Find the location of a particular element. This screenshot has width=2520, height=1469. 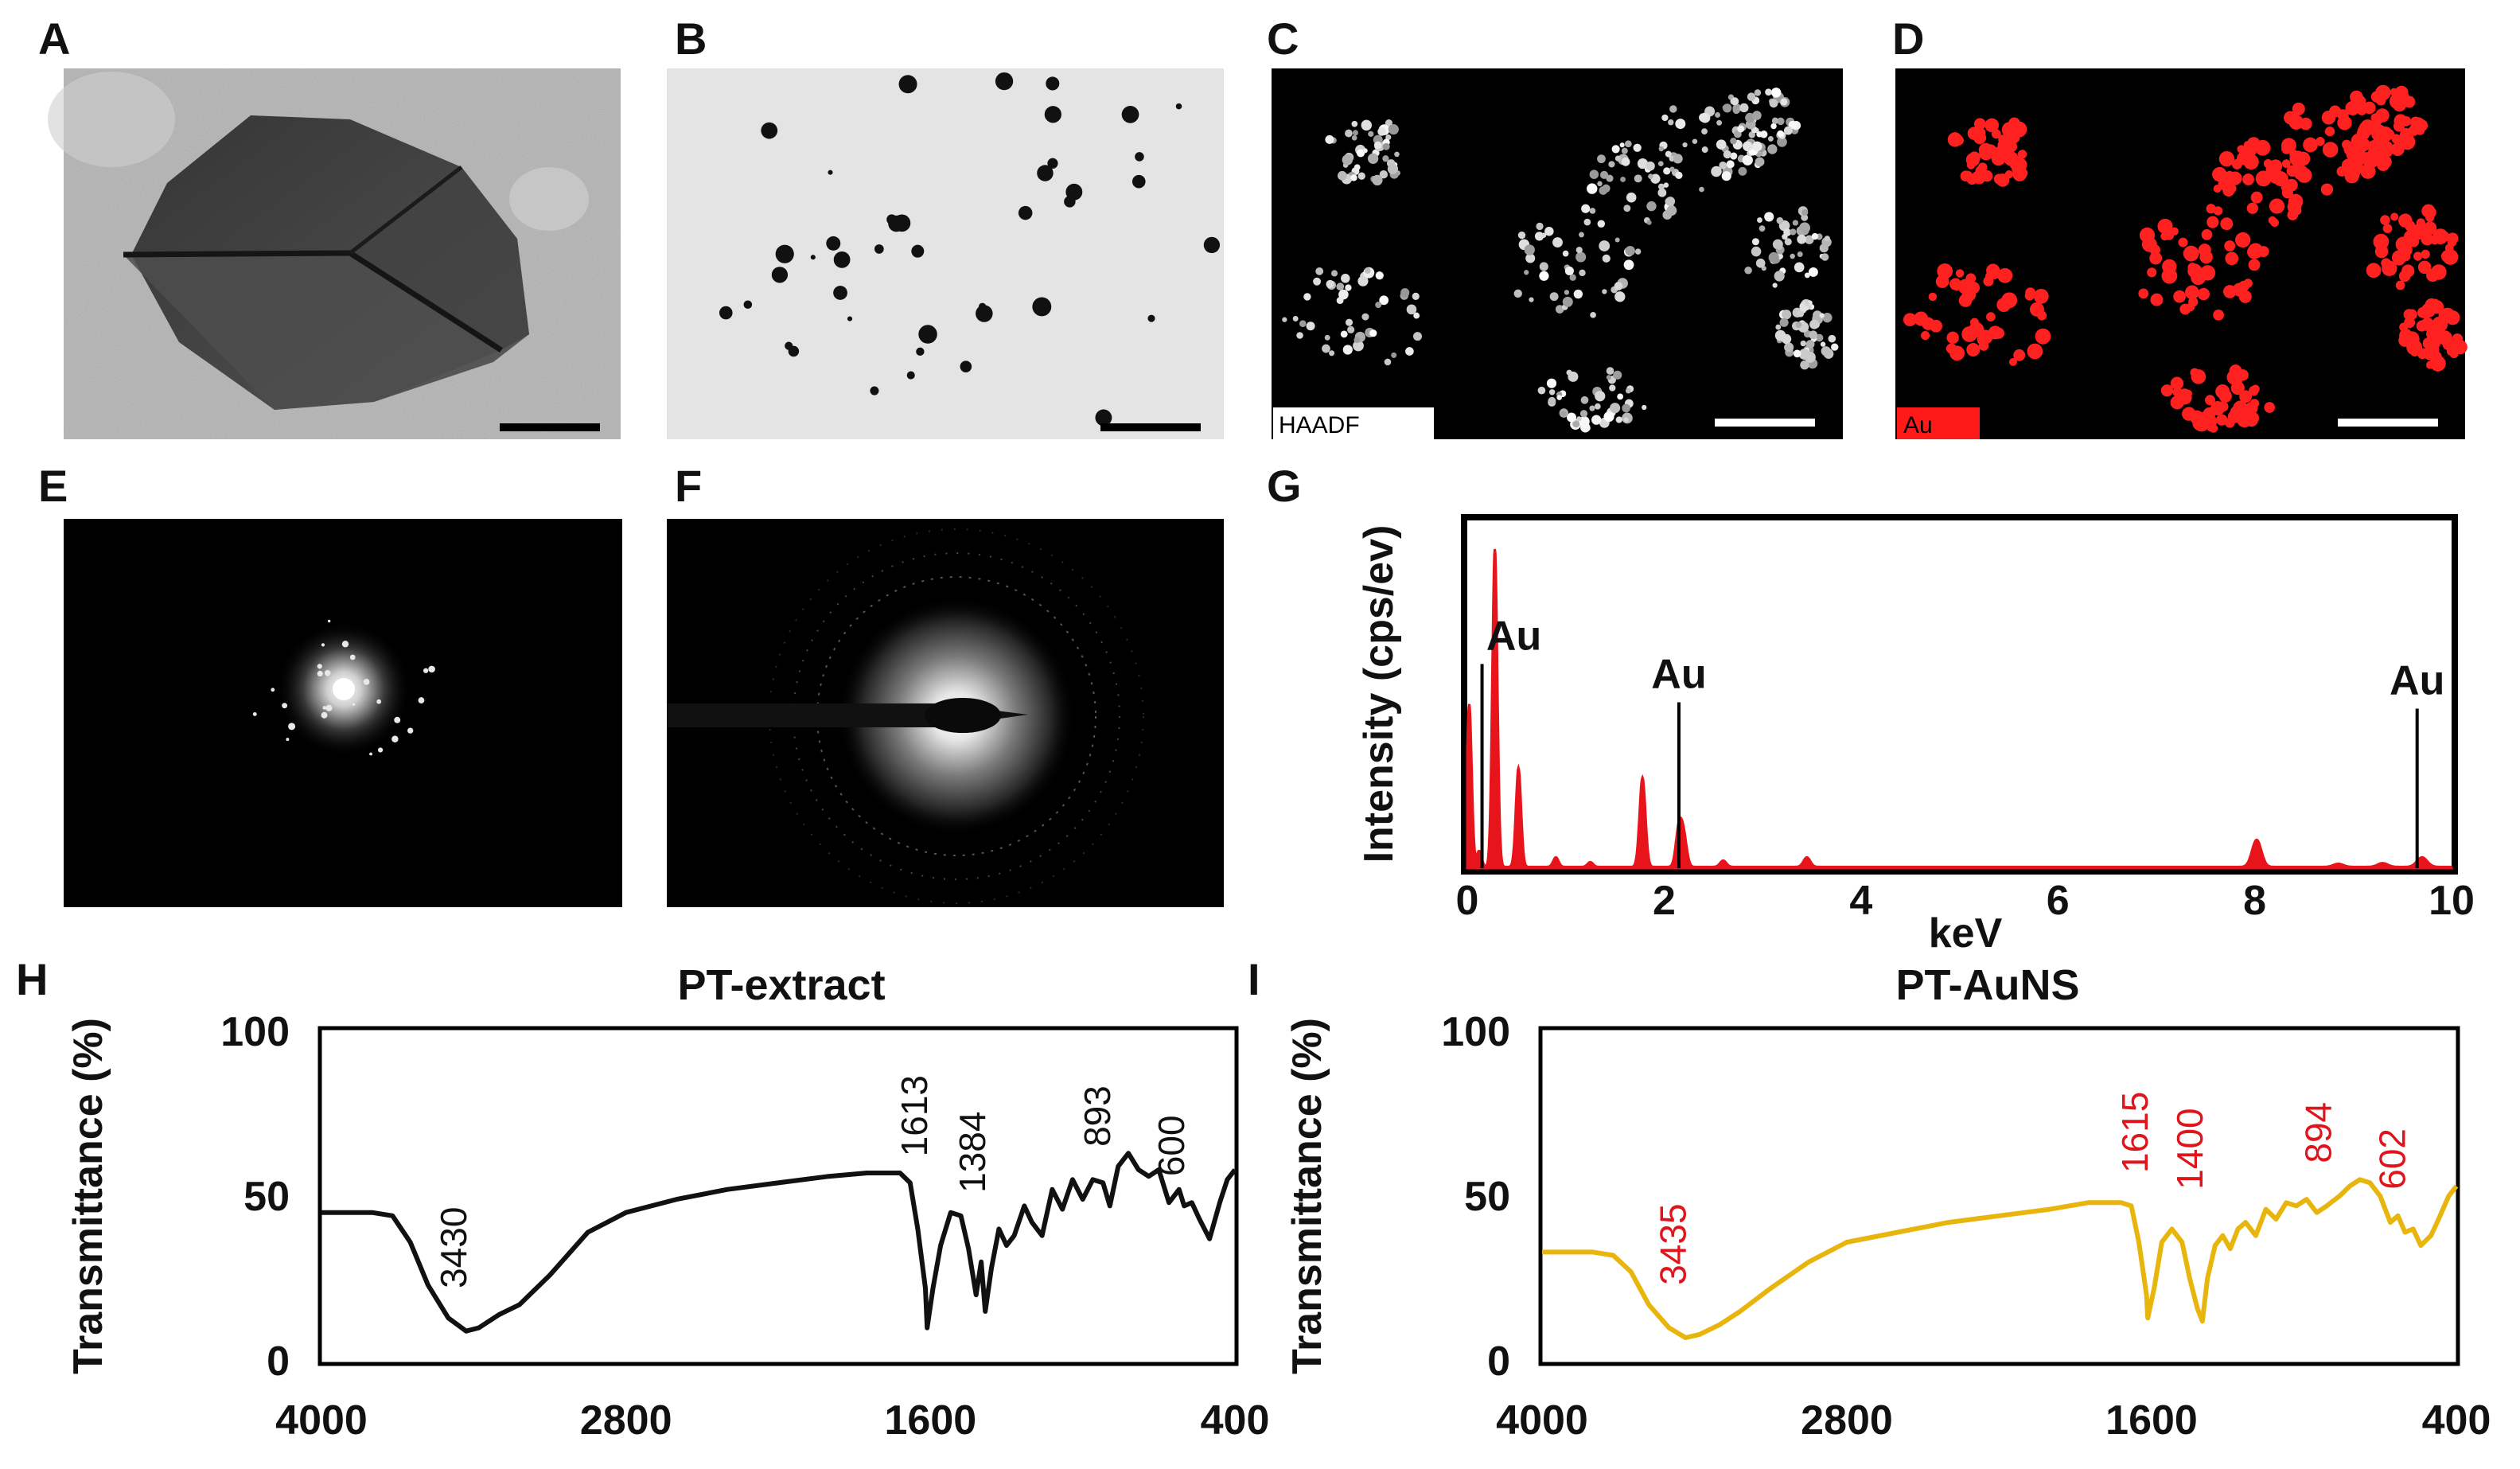

haadf-image: HAADF is located at coordinates (1557, 254).